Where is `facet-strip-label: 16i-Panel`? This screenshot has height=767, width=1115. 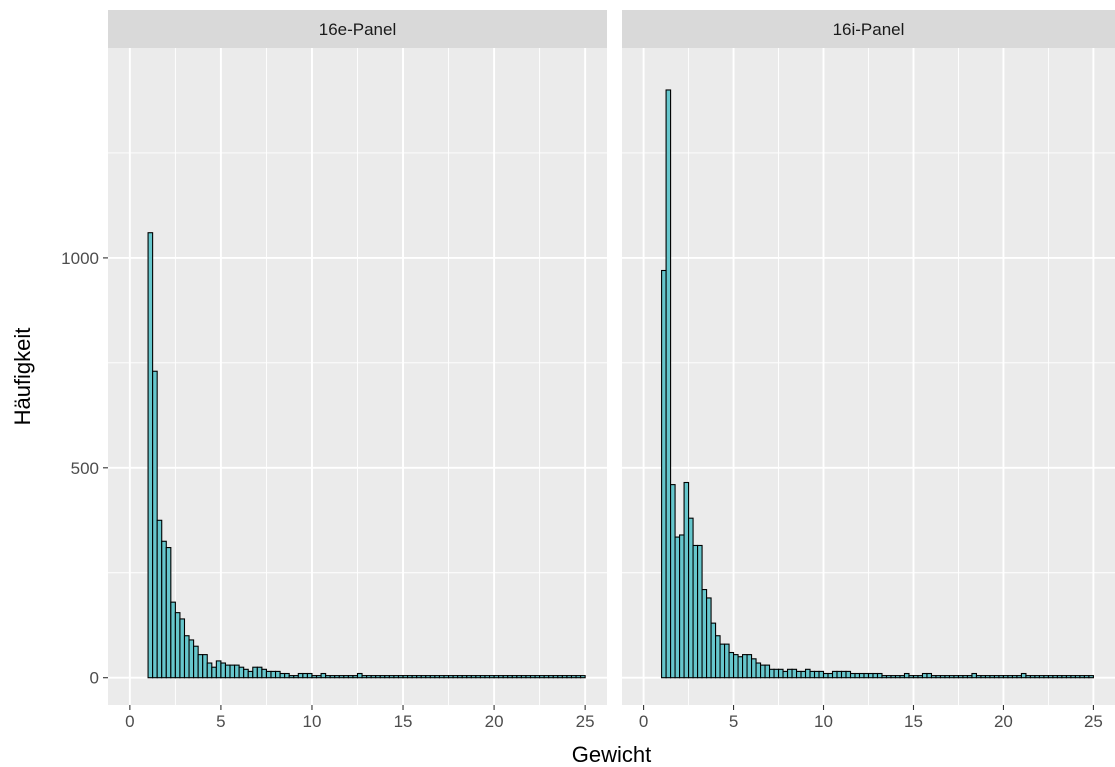
facet-strip-label: 16i-Panel is located at coordinates (869, 29).